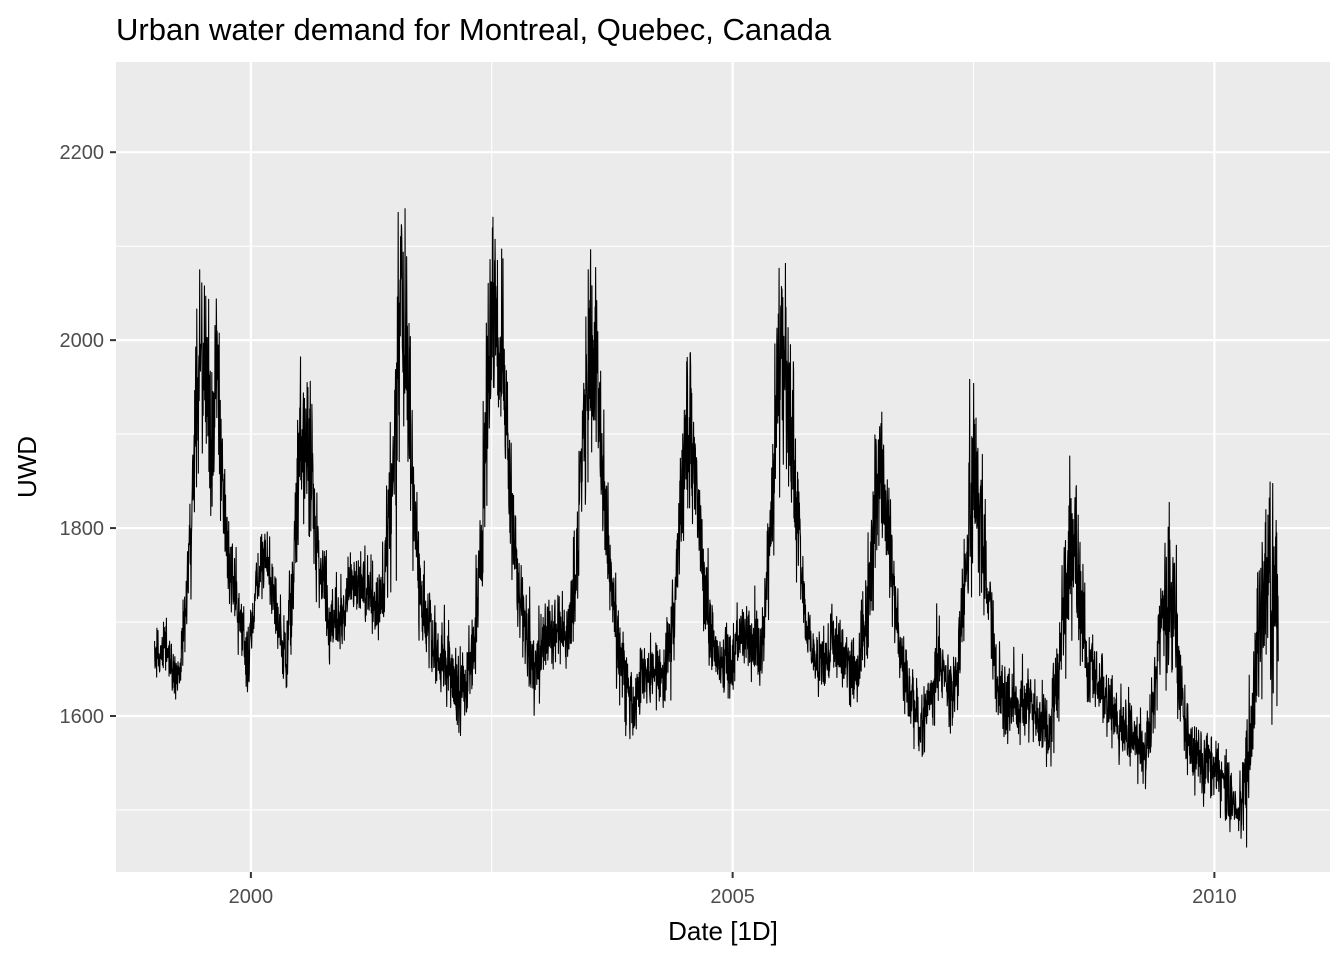 This screenshot has height=960, width=1344. I want to click on x-axis: 2000 2005 2010, so click(733, 890).